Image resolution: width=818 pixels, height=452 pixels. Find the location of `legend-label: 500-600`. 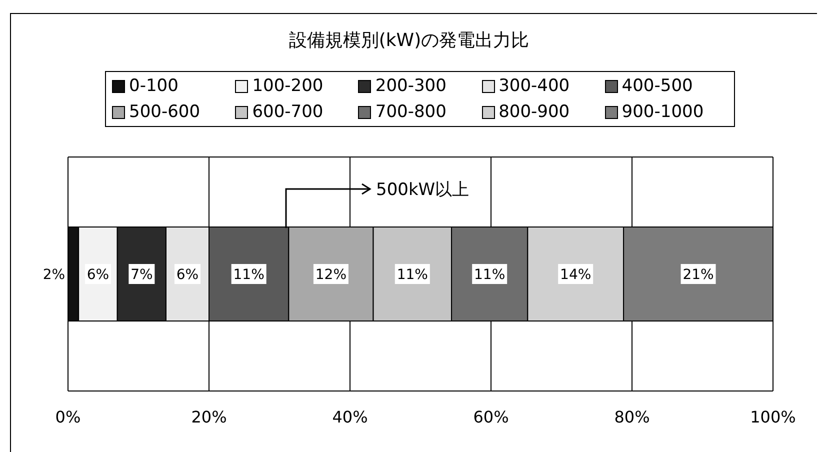

legend-label: 500-600 is located at coordinates (164, 112).